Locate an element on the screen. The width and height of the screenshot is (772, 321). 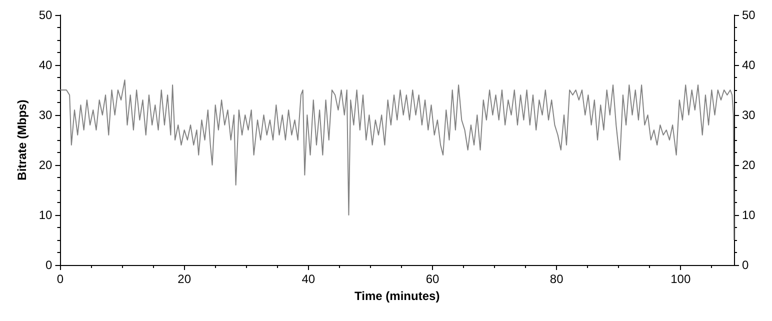
x-tick-label: 0 is located at coordinates (60, 279).